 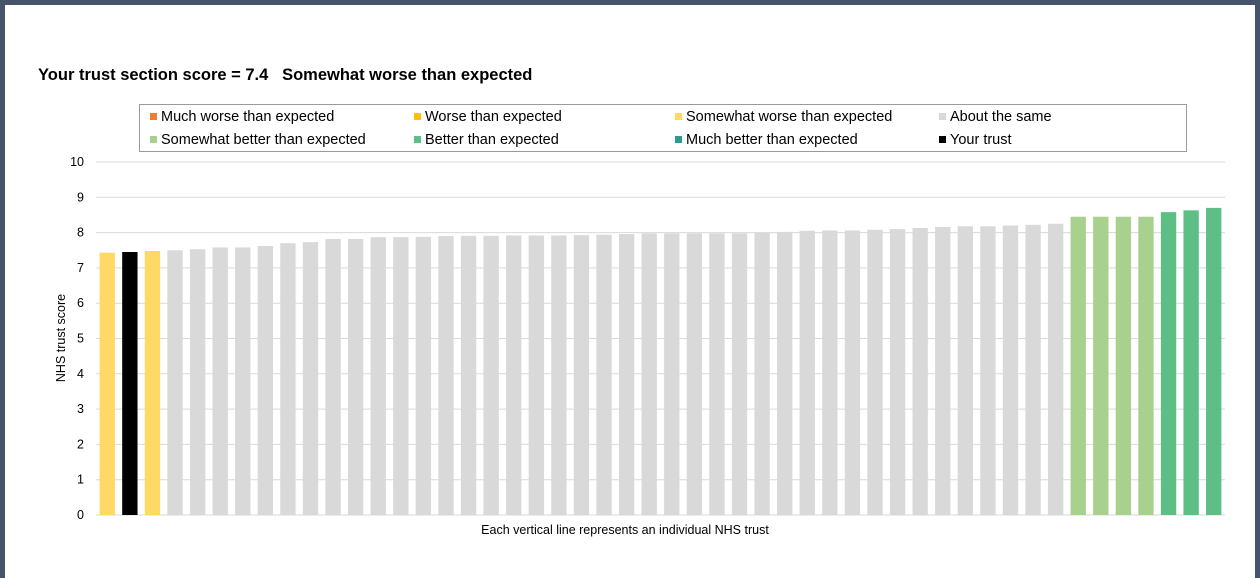 What do you see at coordinates (80, 268) in the screenshot?
I see `y-tick-label: 7` at bounding box center [80, 268].